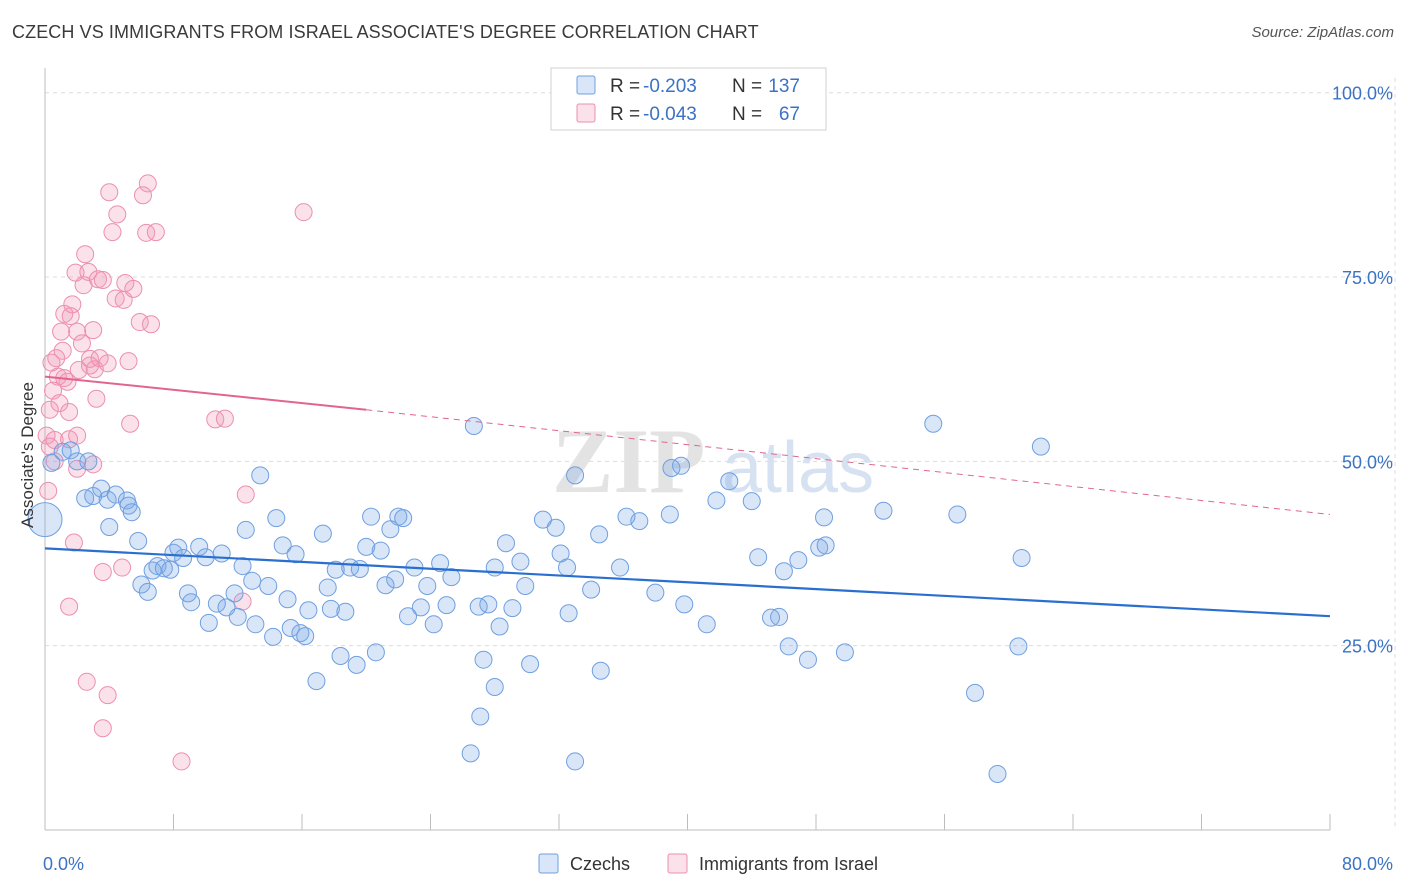 This screenshot has width=1406, height=892. I want to click on y-tick-label: 25.0%, so click(1367, 647).